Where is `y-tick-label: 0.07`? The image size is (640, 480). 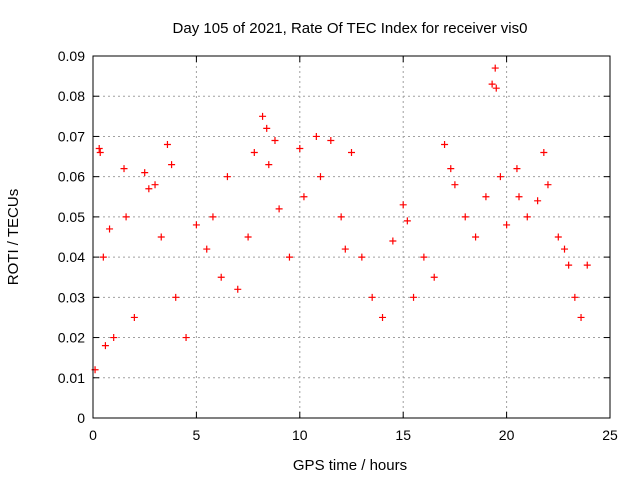
y-tick-label: 0.07 is located at coordinates (71, 136).